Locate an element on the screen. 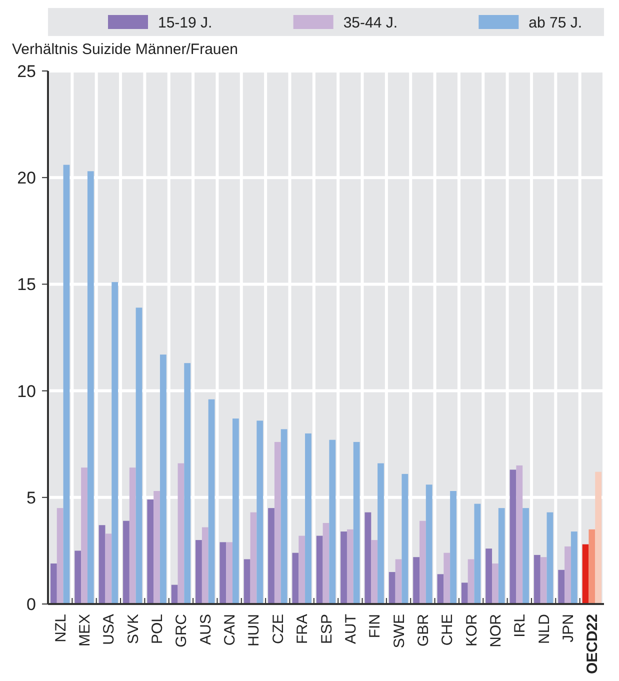 The image size is (619, 681). y-tick-label: 5 is located at coordinates (31, 498).